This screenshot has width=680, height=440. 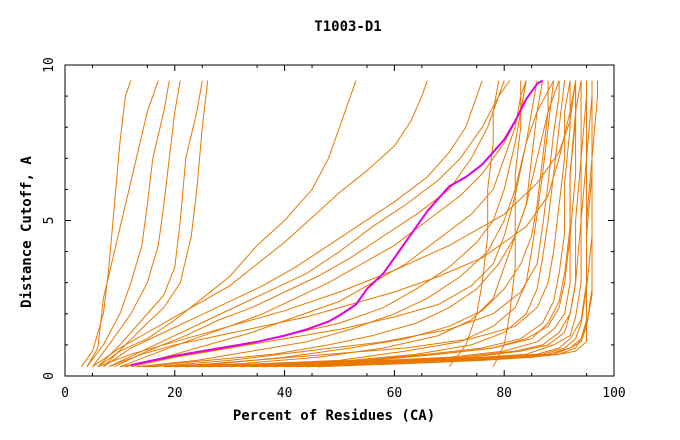 What do you see at coordinates (49, 65) in the screenshot?
I see `y-tick-label: 10` at bounding box center [49, 65].